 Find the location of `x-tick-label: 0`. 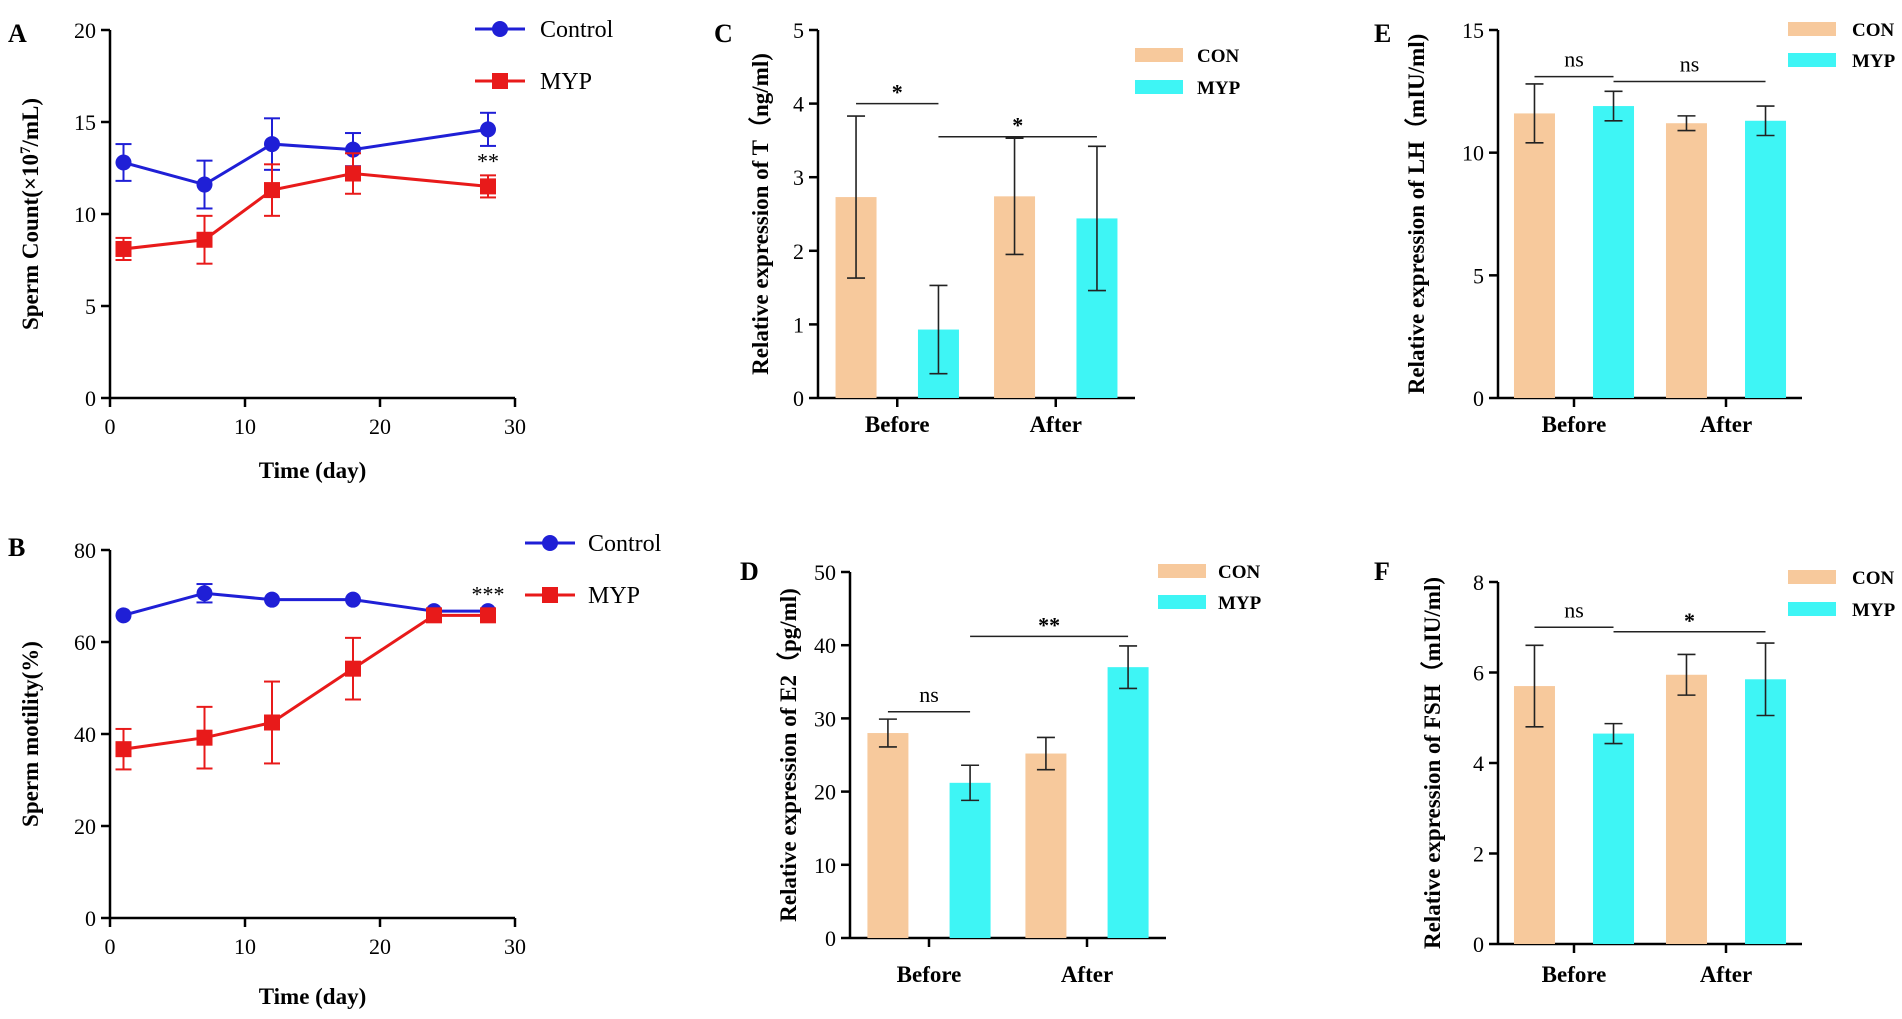

x-tick-label: 0 is located at coordinates (110, 426).